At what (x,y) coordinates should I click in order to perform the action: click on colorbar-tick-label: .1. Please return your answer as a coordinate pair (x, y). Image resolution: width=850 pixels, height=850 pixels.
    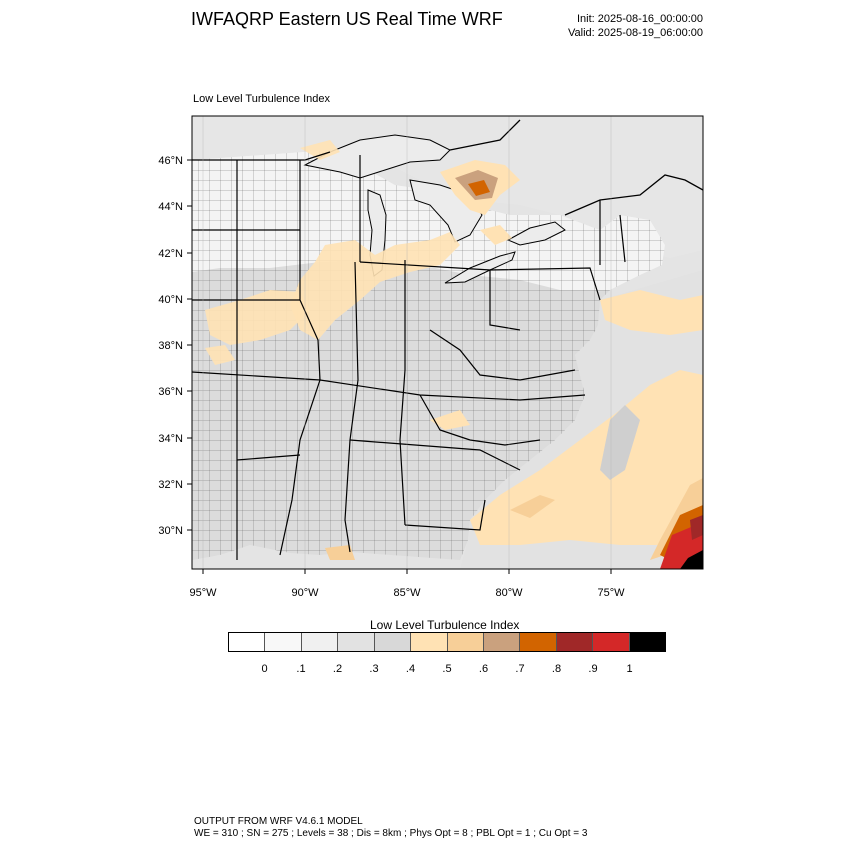
    Looking at the image, I should click on (301, 669).